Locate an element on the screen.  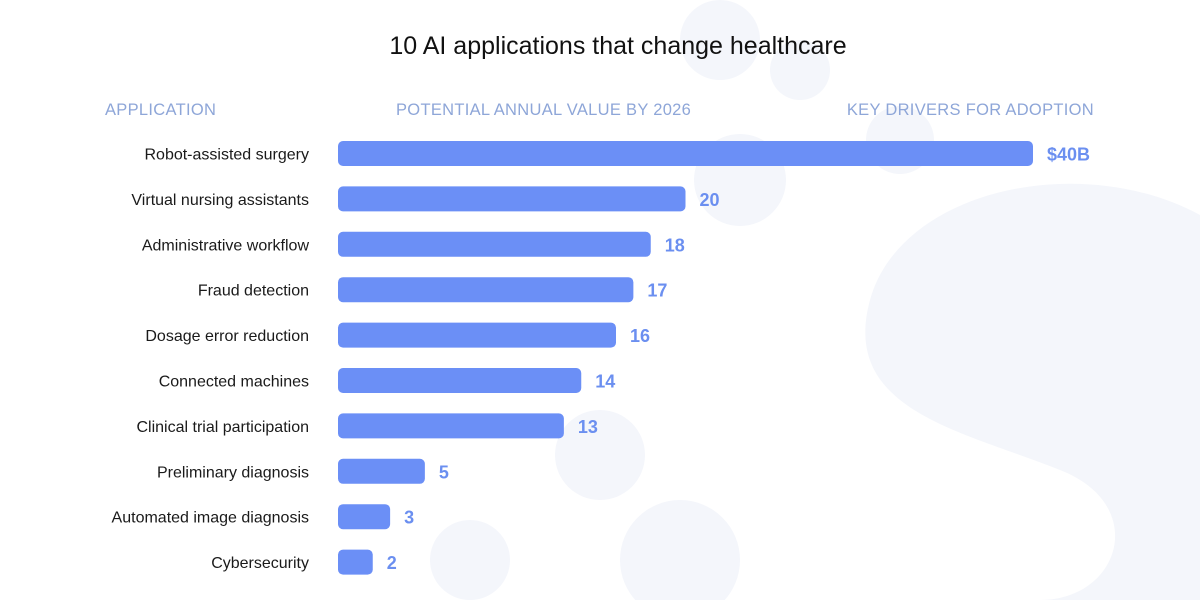
category-label: Cybersecurity is located at coordinates (260, 563).